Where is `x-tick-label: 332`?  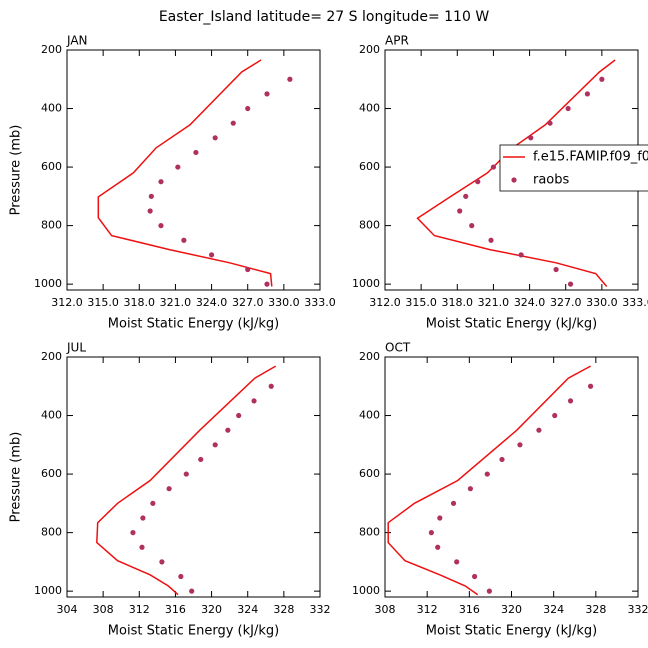
x-tick-label: 332 is located at coordinates (320, 609).